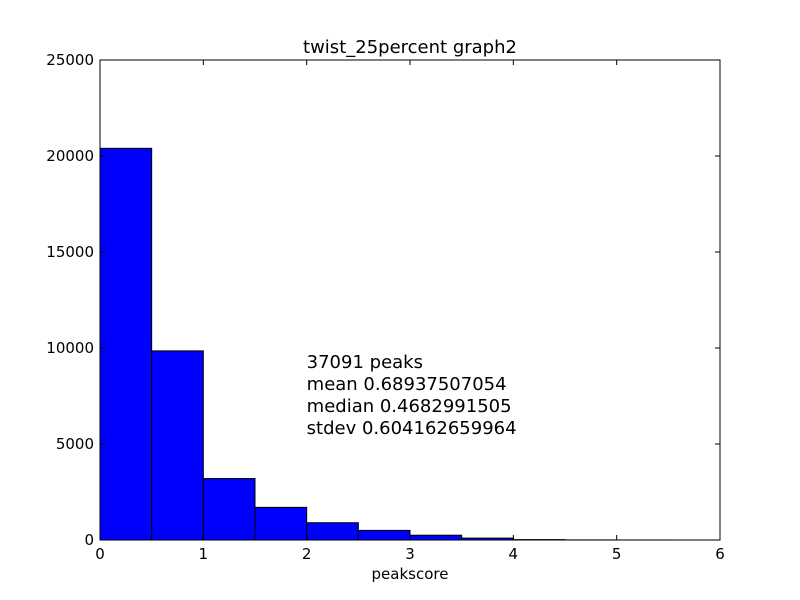 Image resolution: width=800 pixels, height=600 pixels. What do you see at coordinates (410, 574) in the screenshot?
I see `x-axis-label: peakscore` at bounding box center [410, 574].